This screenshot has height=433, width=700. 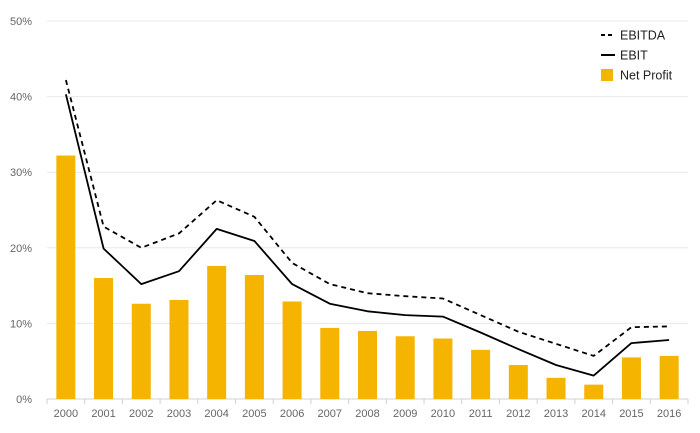 I want to click on bar-net-profit-2007, so click(x=330, y=363).